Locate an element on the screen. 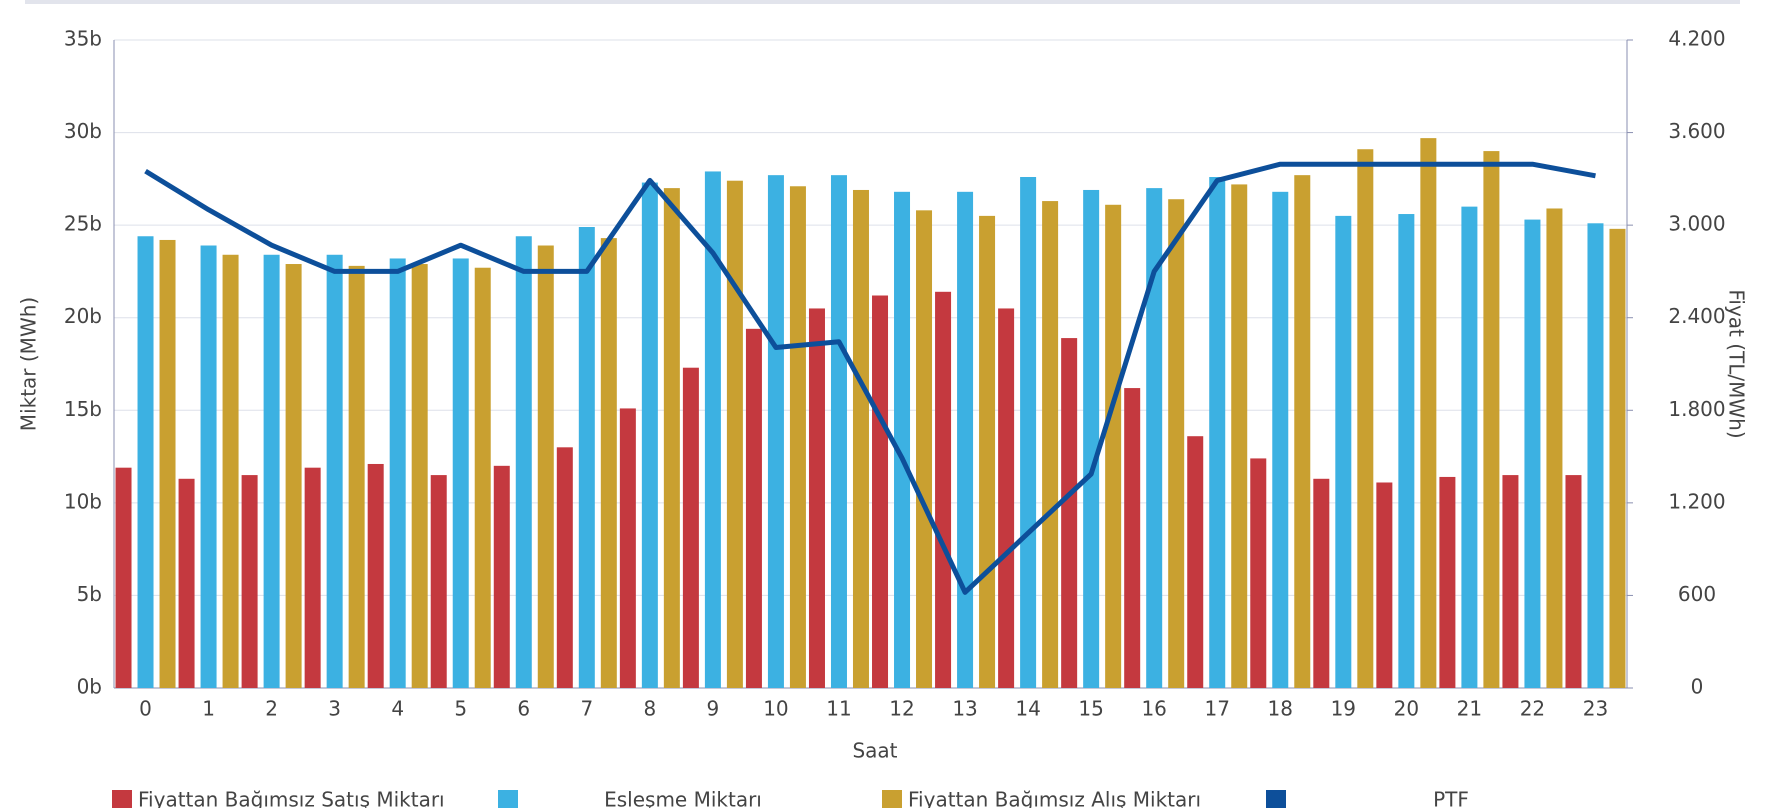 This screenshot has height=808, width=1766. top-bar is located at coordinates (882, 2).